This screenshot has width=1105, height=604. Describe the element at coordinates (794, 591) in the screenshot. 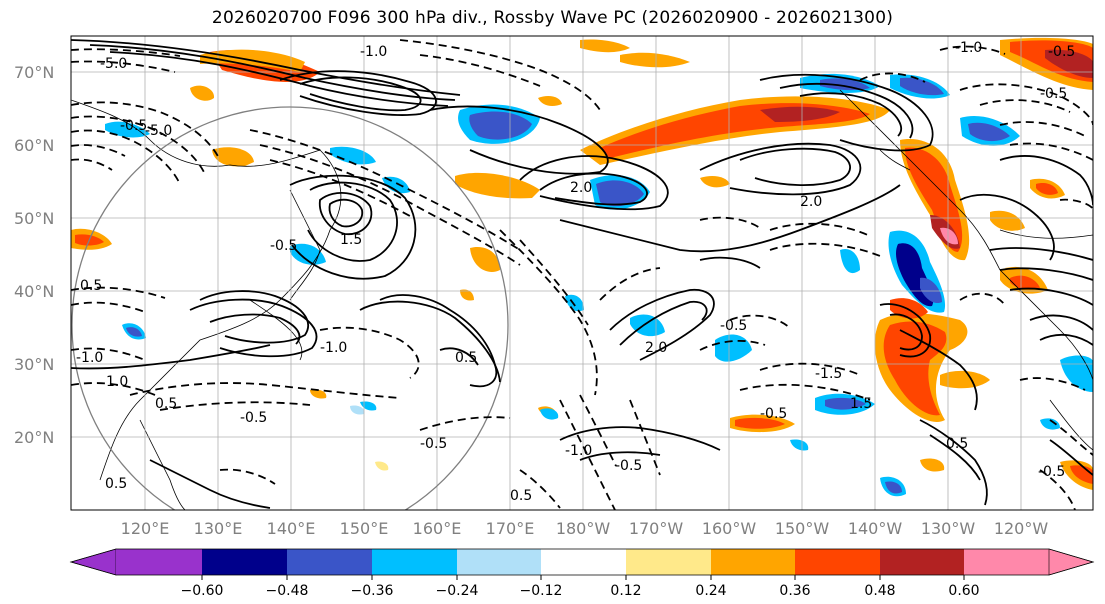

I see `colorbar-label: 0.36` at that location.